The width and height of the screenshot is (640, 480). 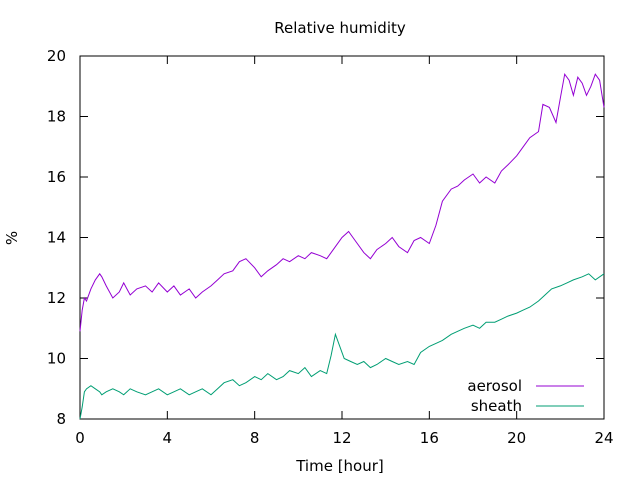 I want to click on legend: aerosol sheath, so click(x=525, y=396).